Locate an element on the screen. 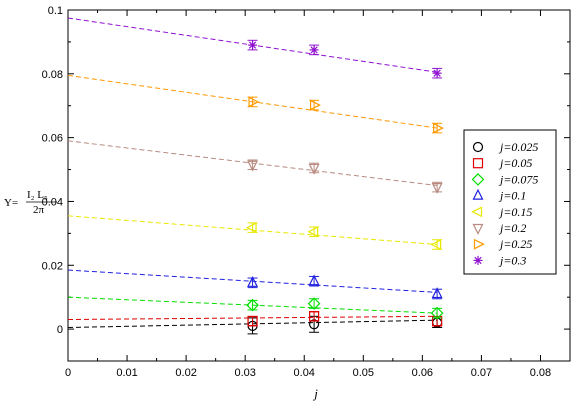 This screenshot has width=581, height=409. x-axis-title: j is located at coordinates (315, 393).